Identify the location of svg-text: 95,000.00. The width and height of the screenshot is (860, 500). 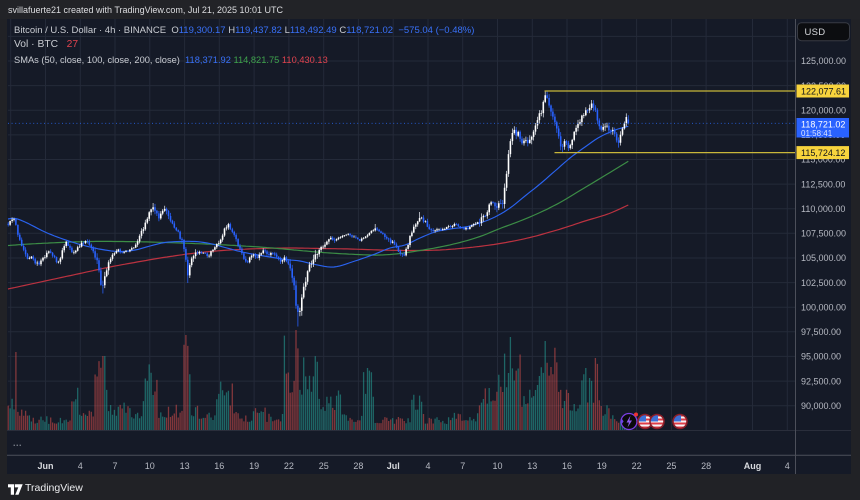
(821, 357).